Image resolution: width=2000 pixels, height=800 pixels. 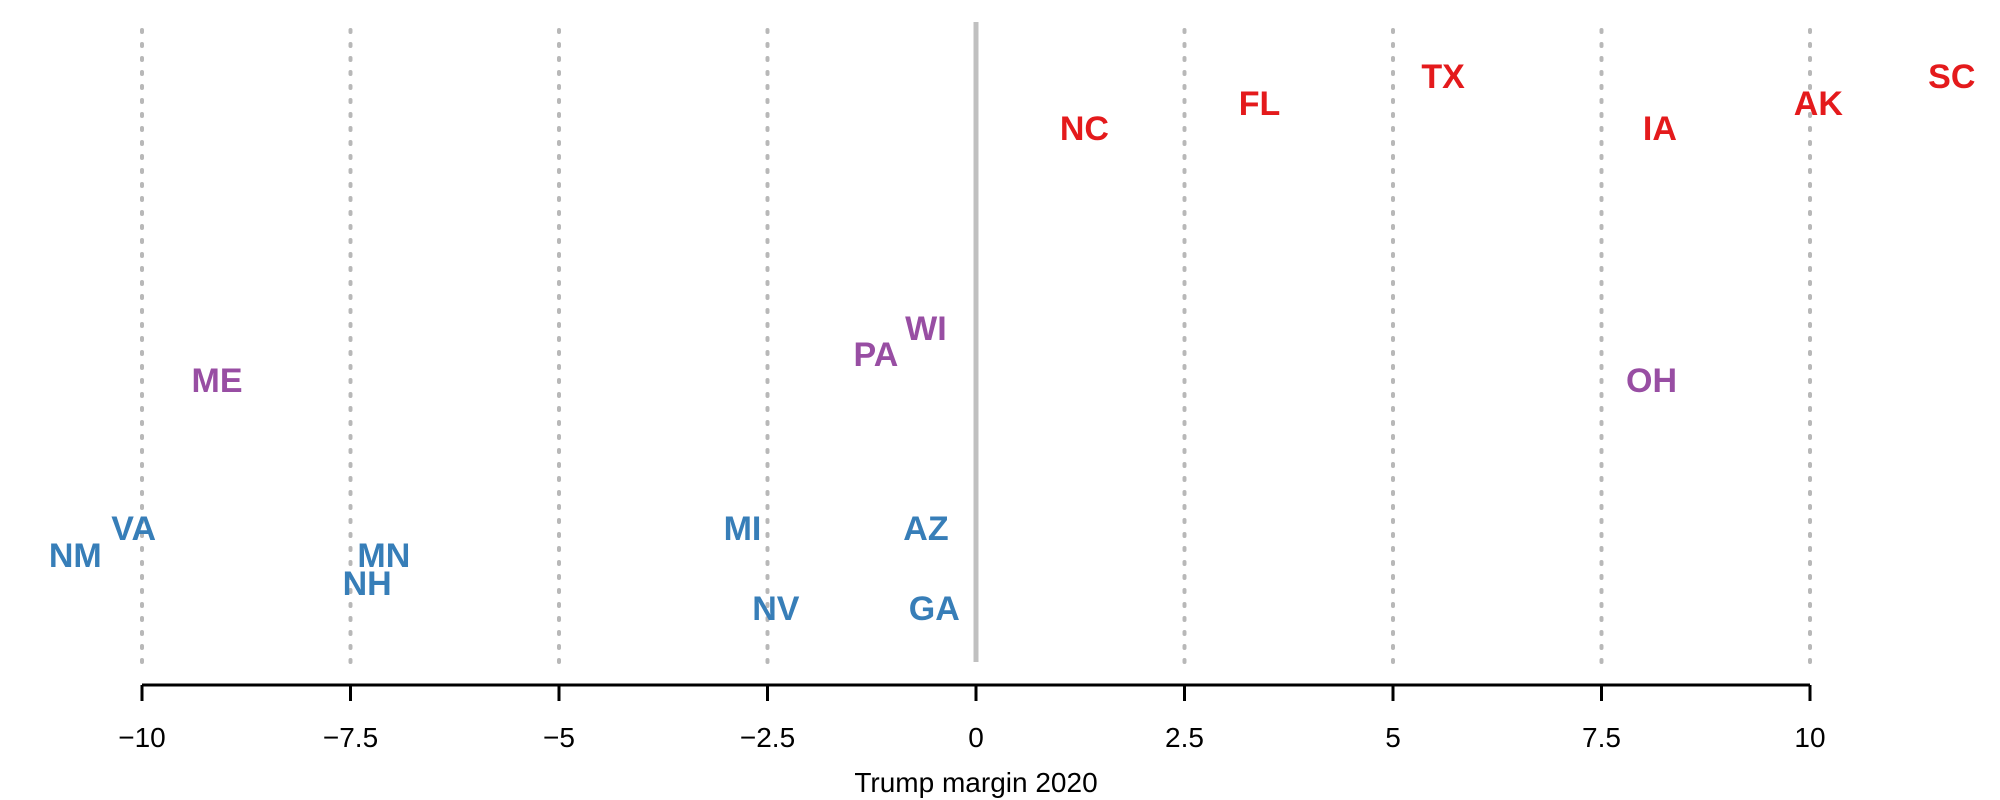 I want to click on state-label-me: ME, so click(x=217, y=381).